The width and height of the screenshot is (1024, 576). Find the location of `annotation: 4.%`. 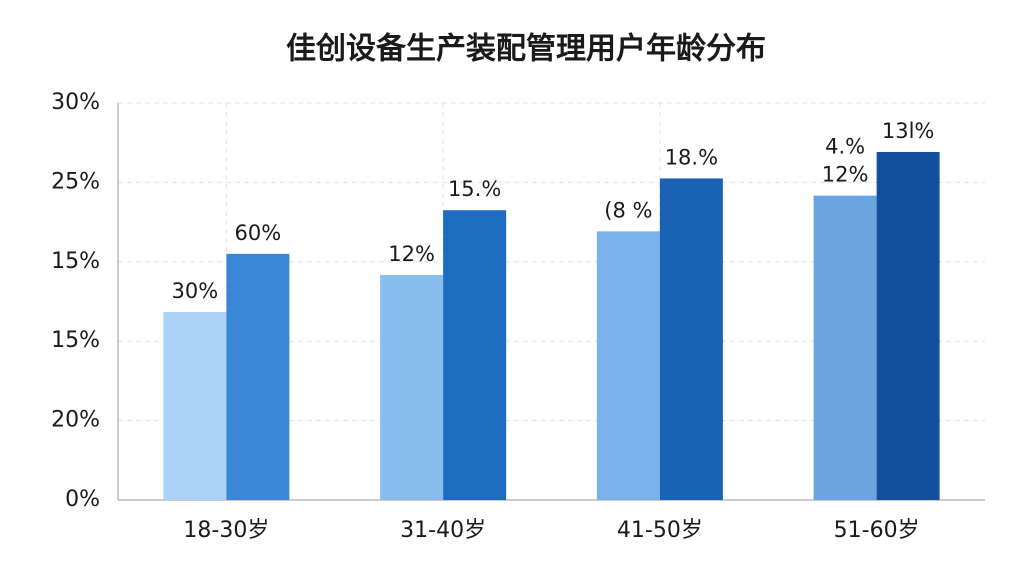

annotation: 4.% is located at coordinates (845, 147).